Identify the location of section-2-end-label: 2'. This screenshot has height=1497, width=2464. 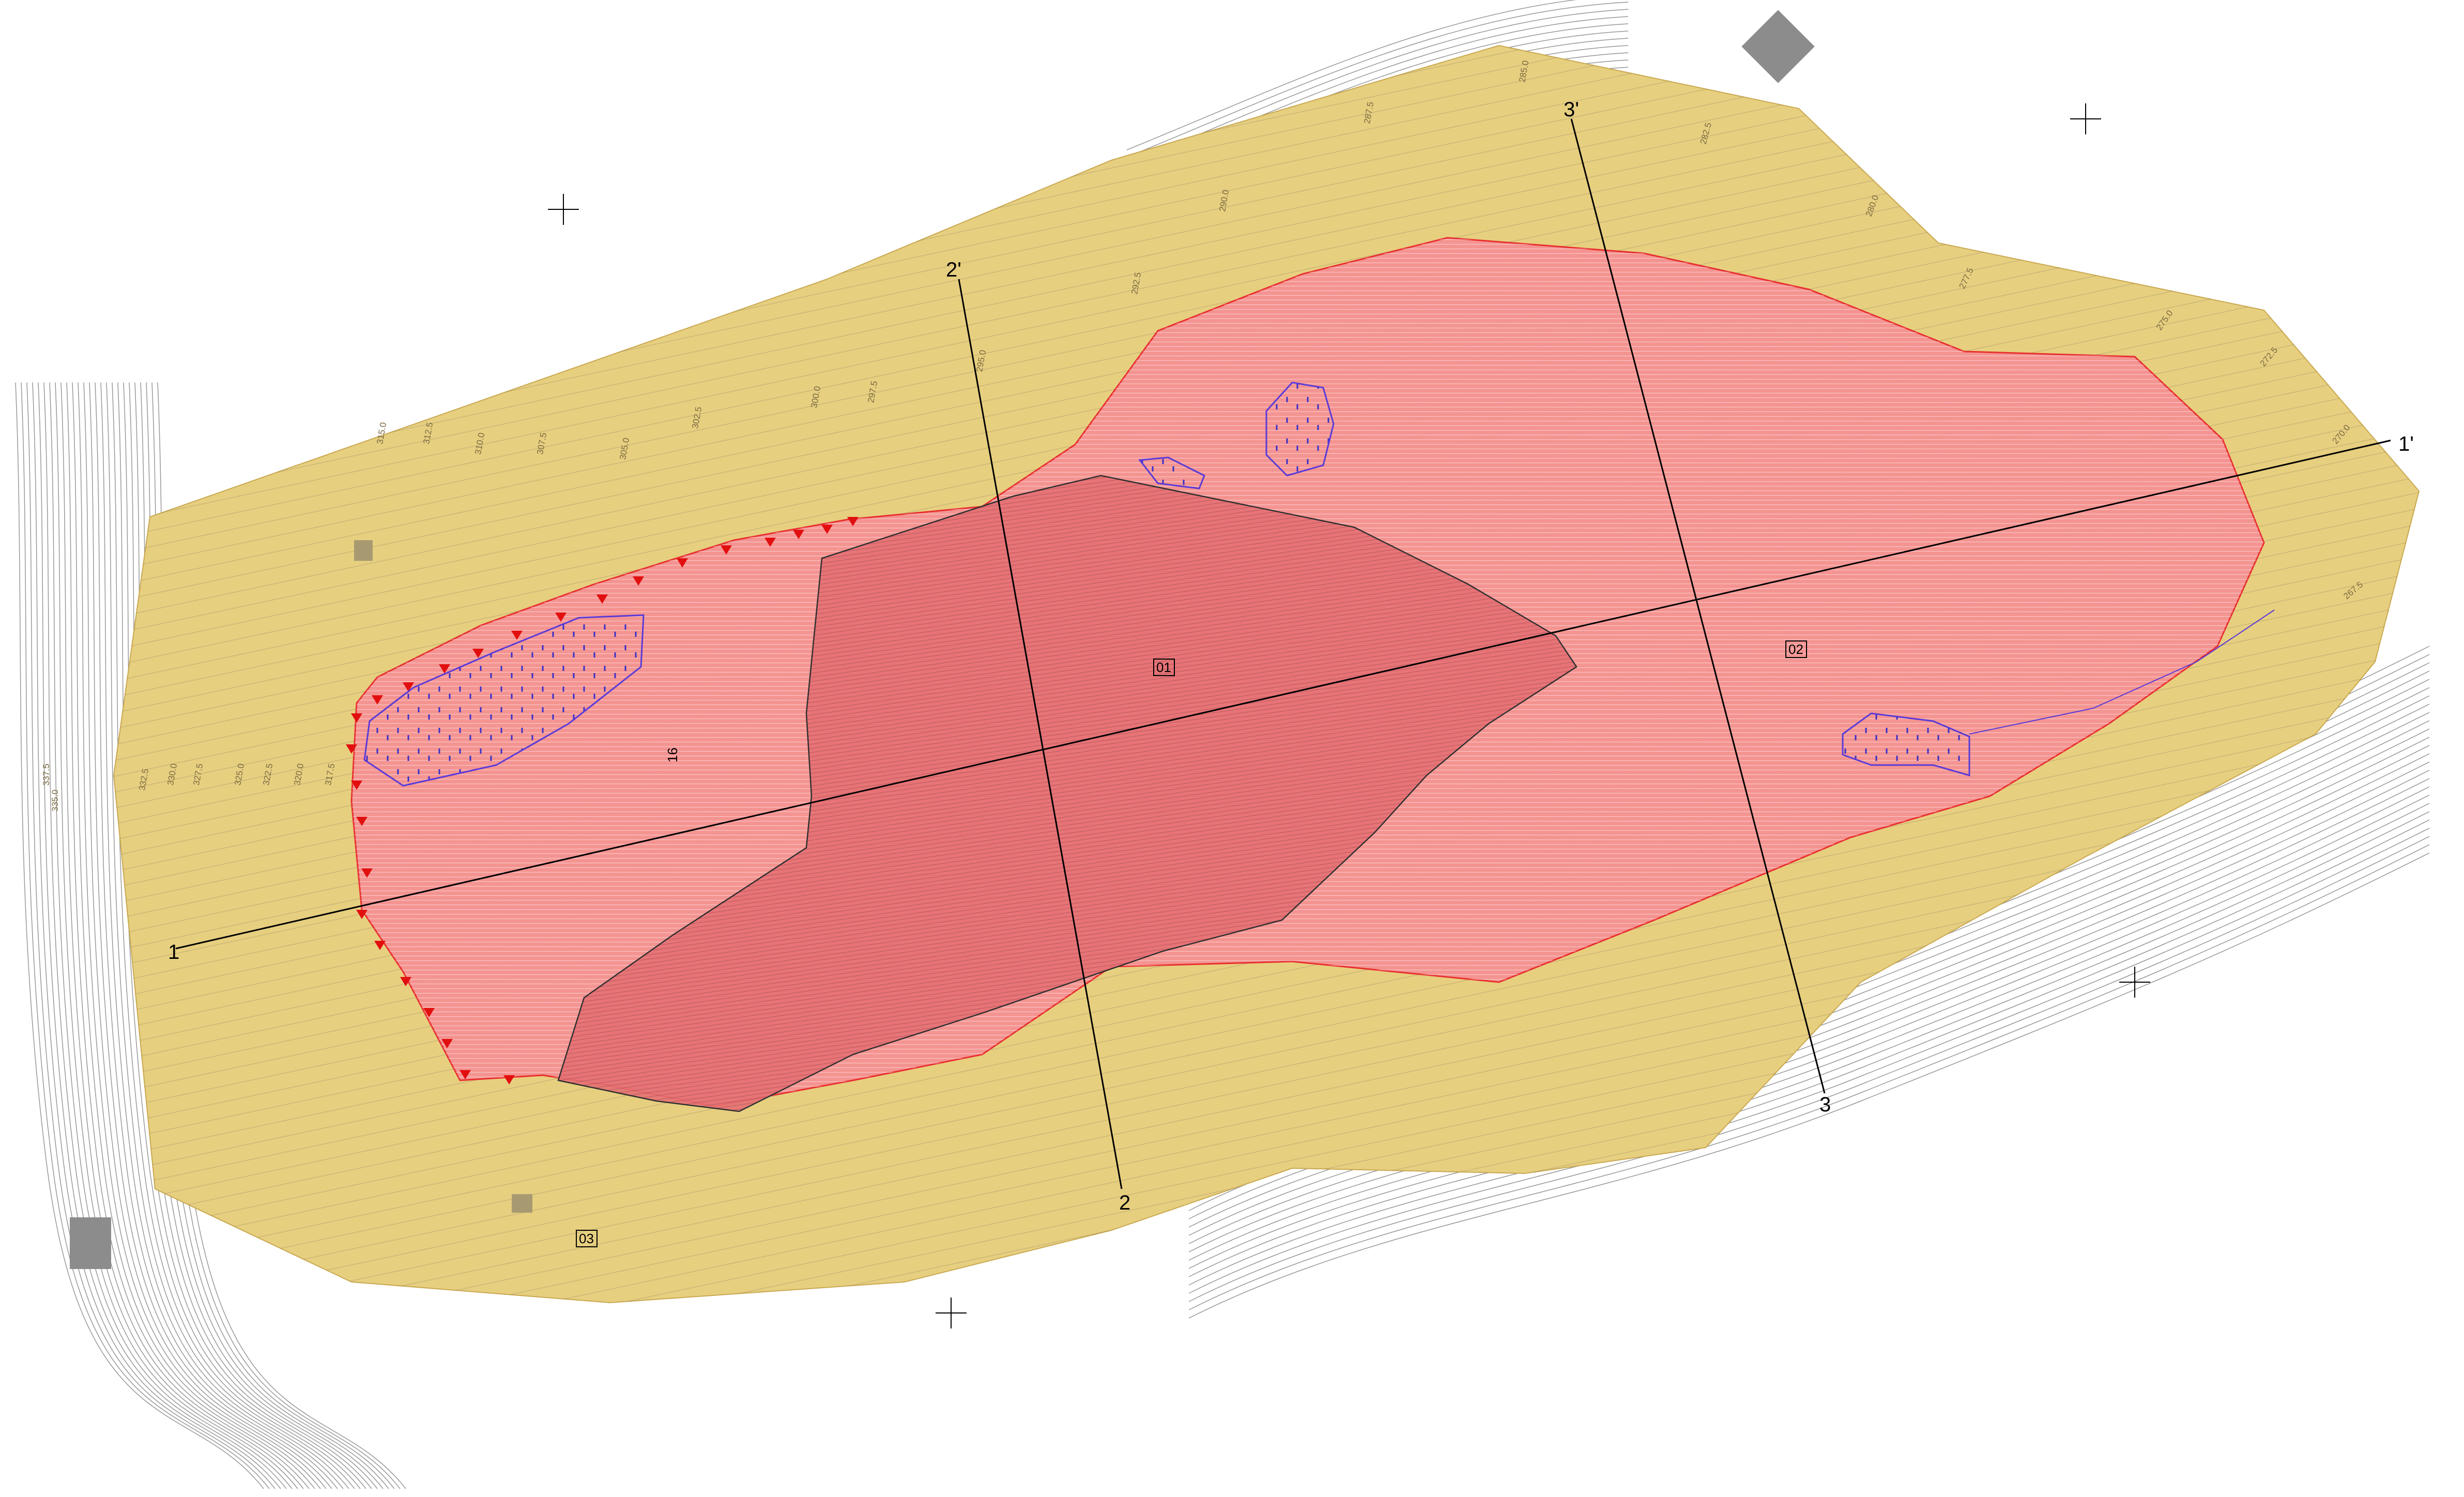
(953, 269).